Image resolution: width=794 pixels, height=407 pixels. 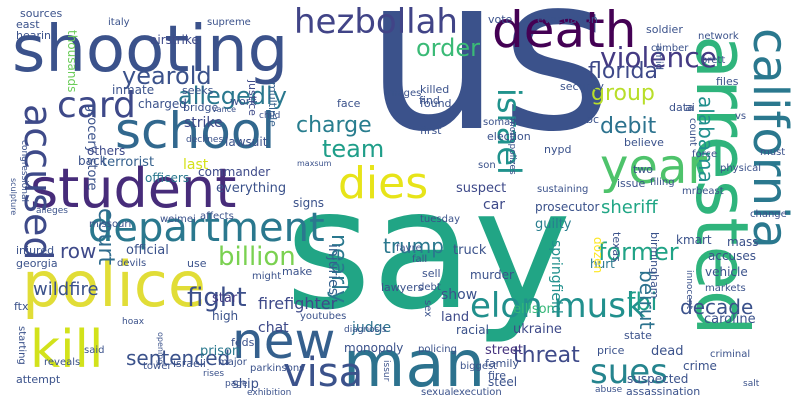 What do you see at coordinates (725, 288) in the screenshot?
I see `word-markets: markets` at bounding box center [725, 288].